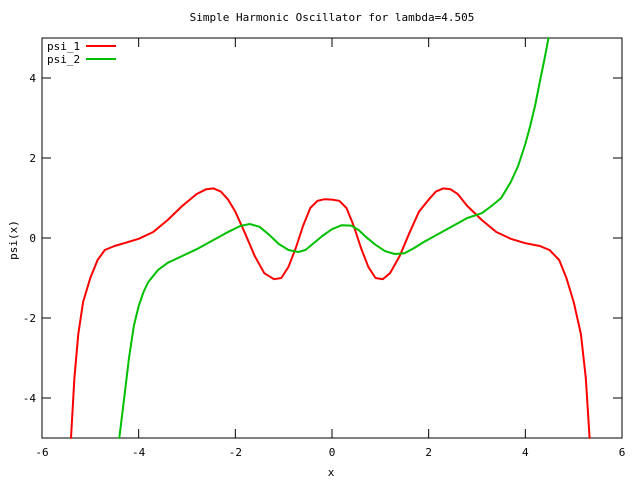 The width and height of the screenshot is (640, 480). I want to click on x-tick-label: -4, so click(139, 452).